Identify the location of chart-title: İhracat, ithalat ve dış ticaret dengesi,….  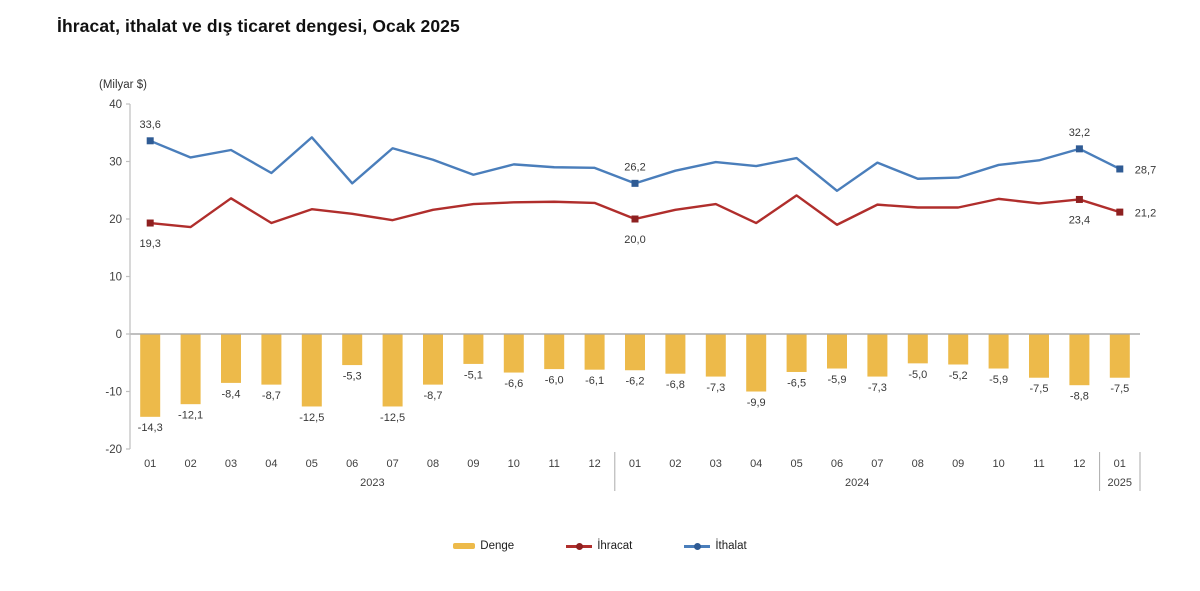
(258, 26).